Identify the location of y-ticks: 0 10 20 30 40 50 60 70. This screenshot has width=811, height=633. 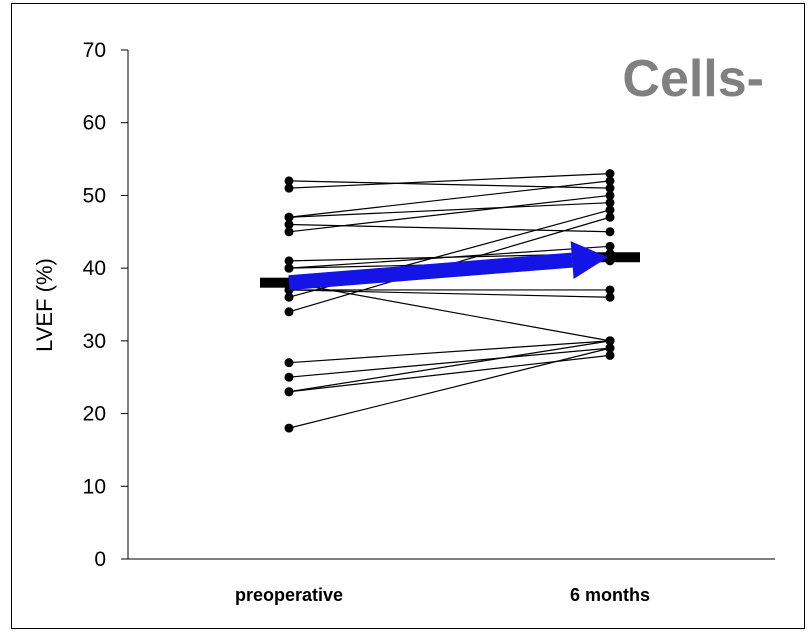
(105, 305).